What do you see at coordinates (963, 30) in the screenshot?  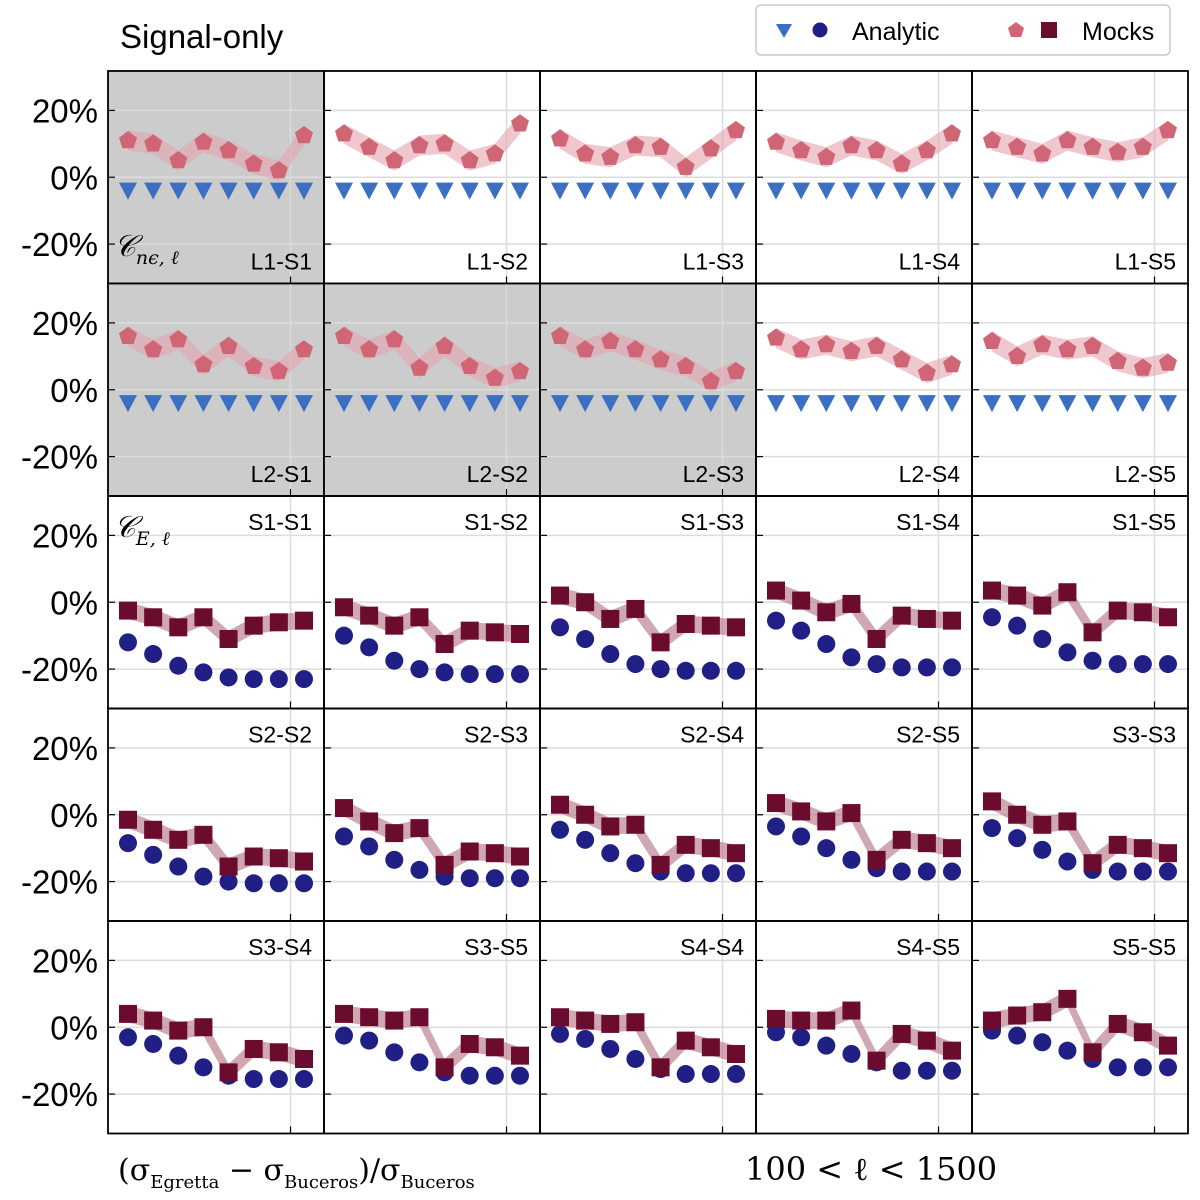 I see `legend: Analytic Mocks` at bounding box center [963, 30].